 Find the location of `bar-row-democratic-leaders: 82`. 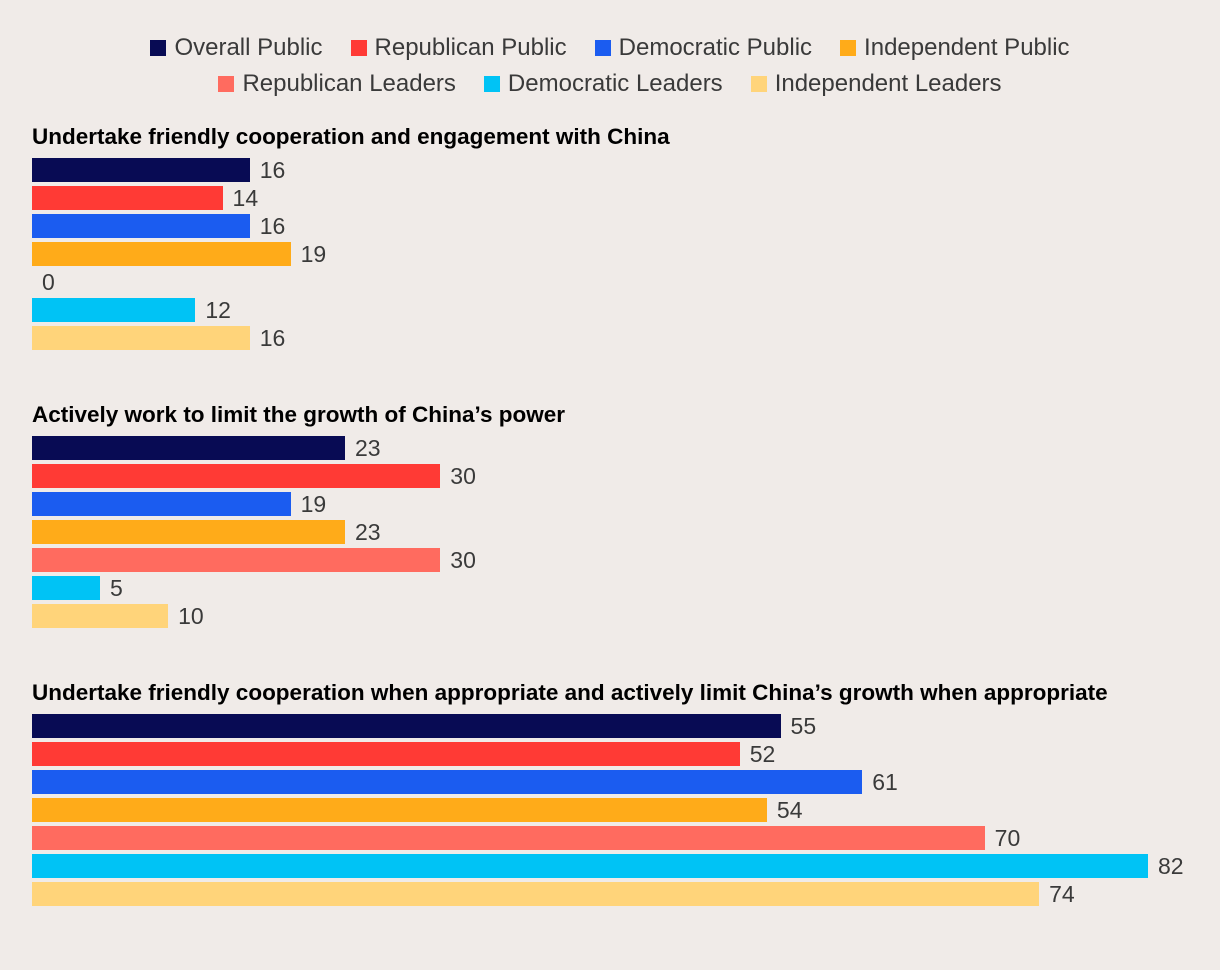

bar-row-democratic-leaders: 82 is located at coordinates (617, 866).